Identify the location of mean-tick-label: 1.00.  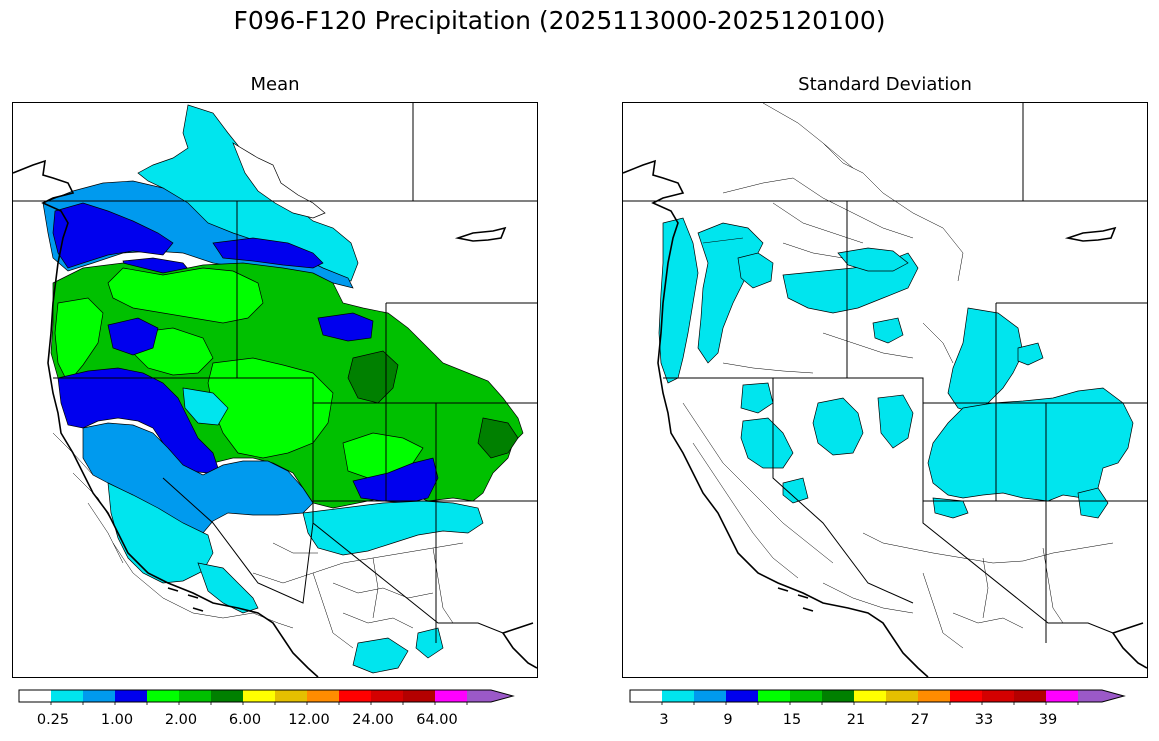
(117, 720).